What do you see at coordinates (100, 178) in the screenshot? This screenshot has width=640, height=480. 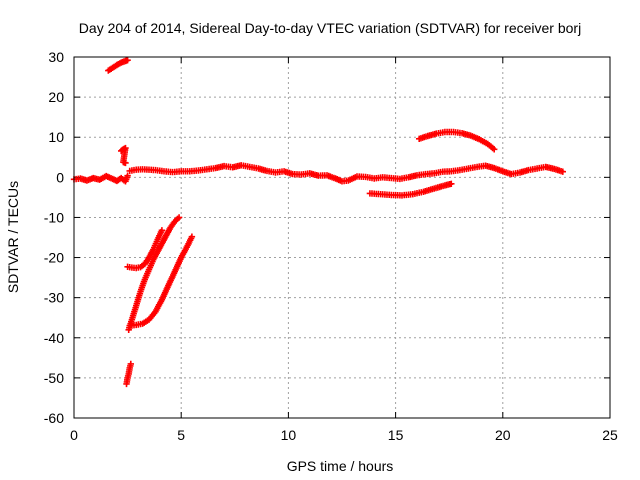 I see `series-baseline-early` at bounding box center [100, 178].